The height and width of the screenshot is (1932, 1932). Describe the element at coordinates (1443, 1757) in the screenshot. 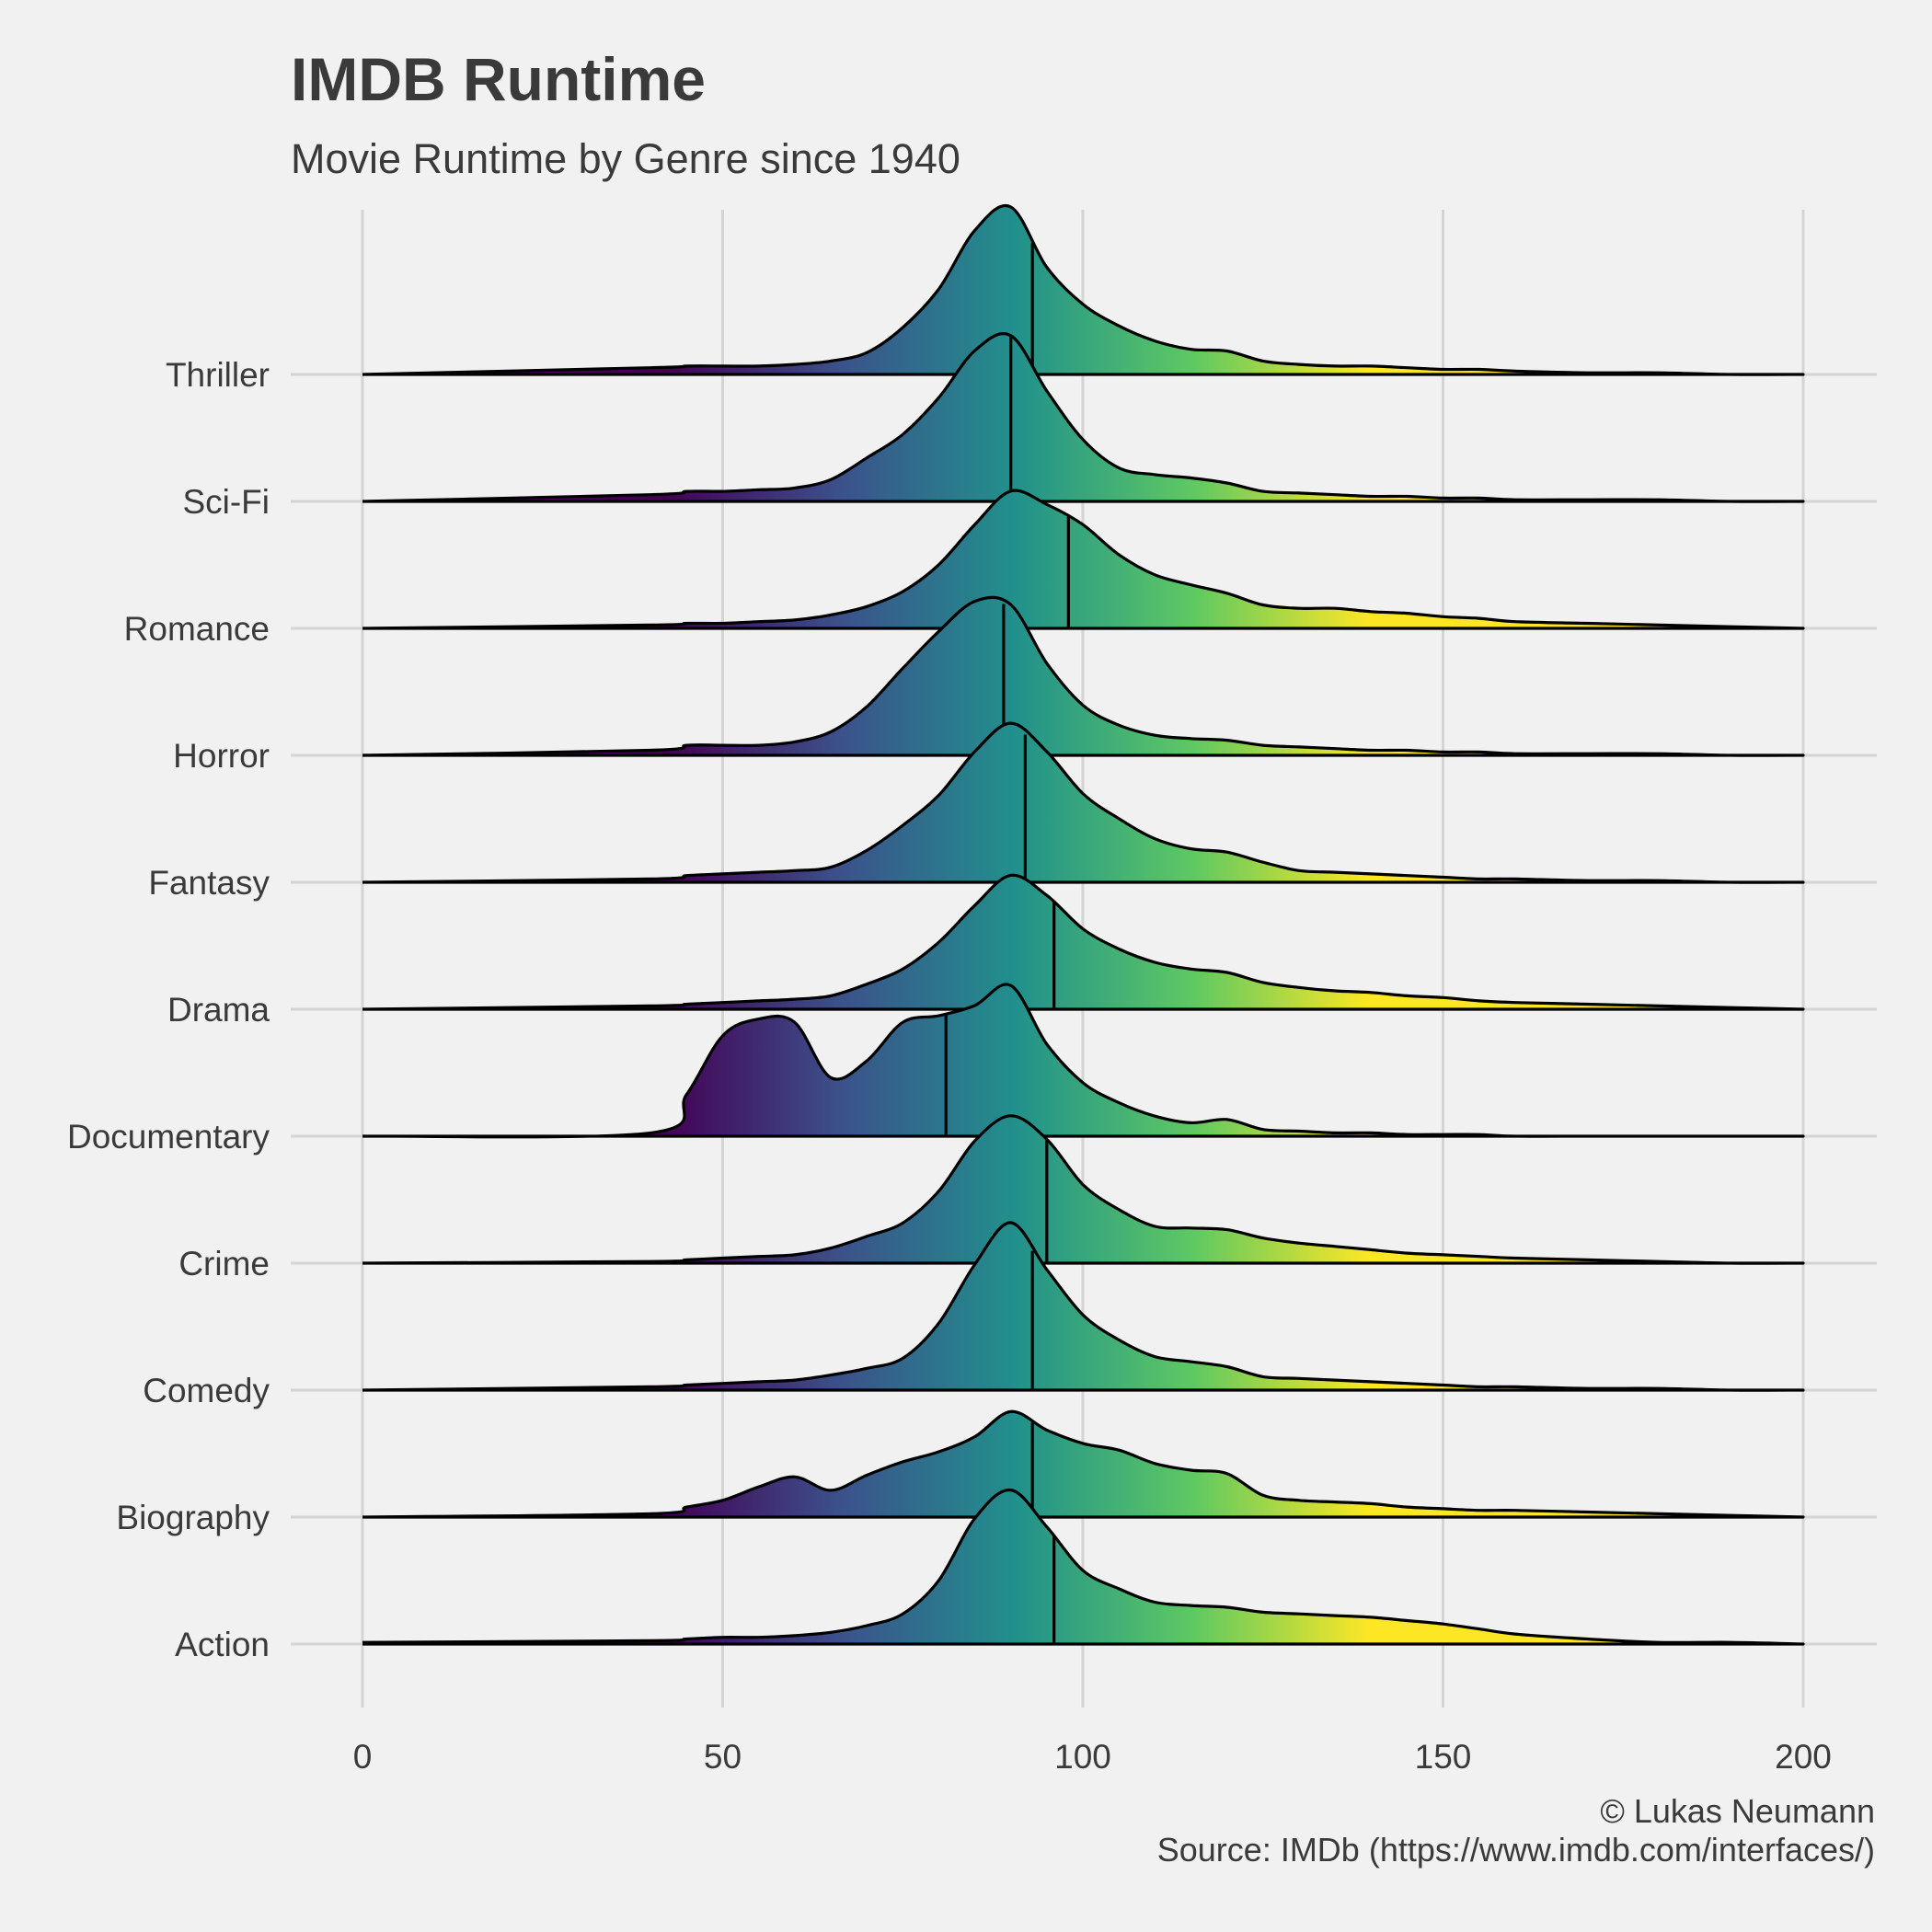

I see `x-tick-label: 150` at that location.